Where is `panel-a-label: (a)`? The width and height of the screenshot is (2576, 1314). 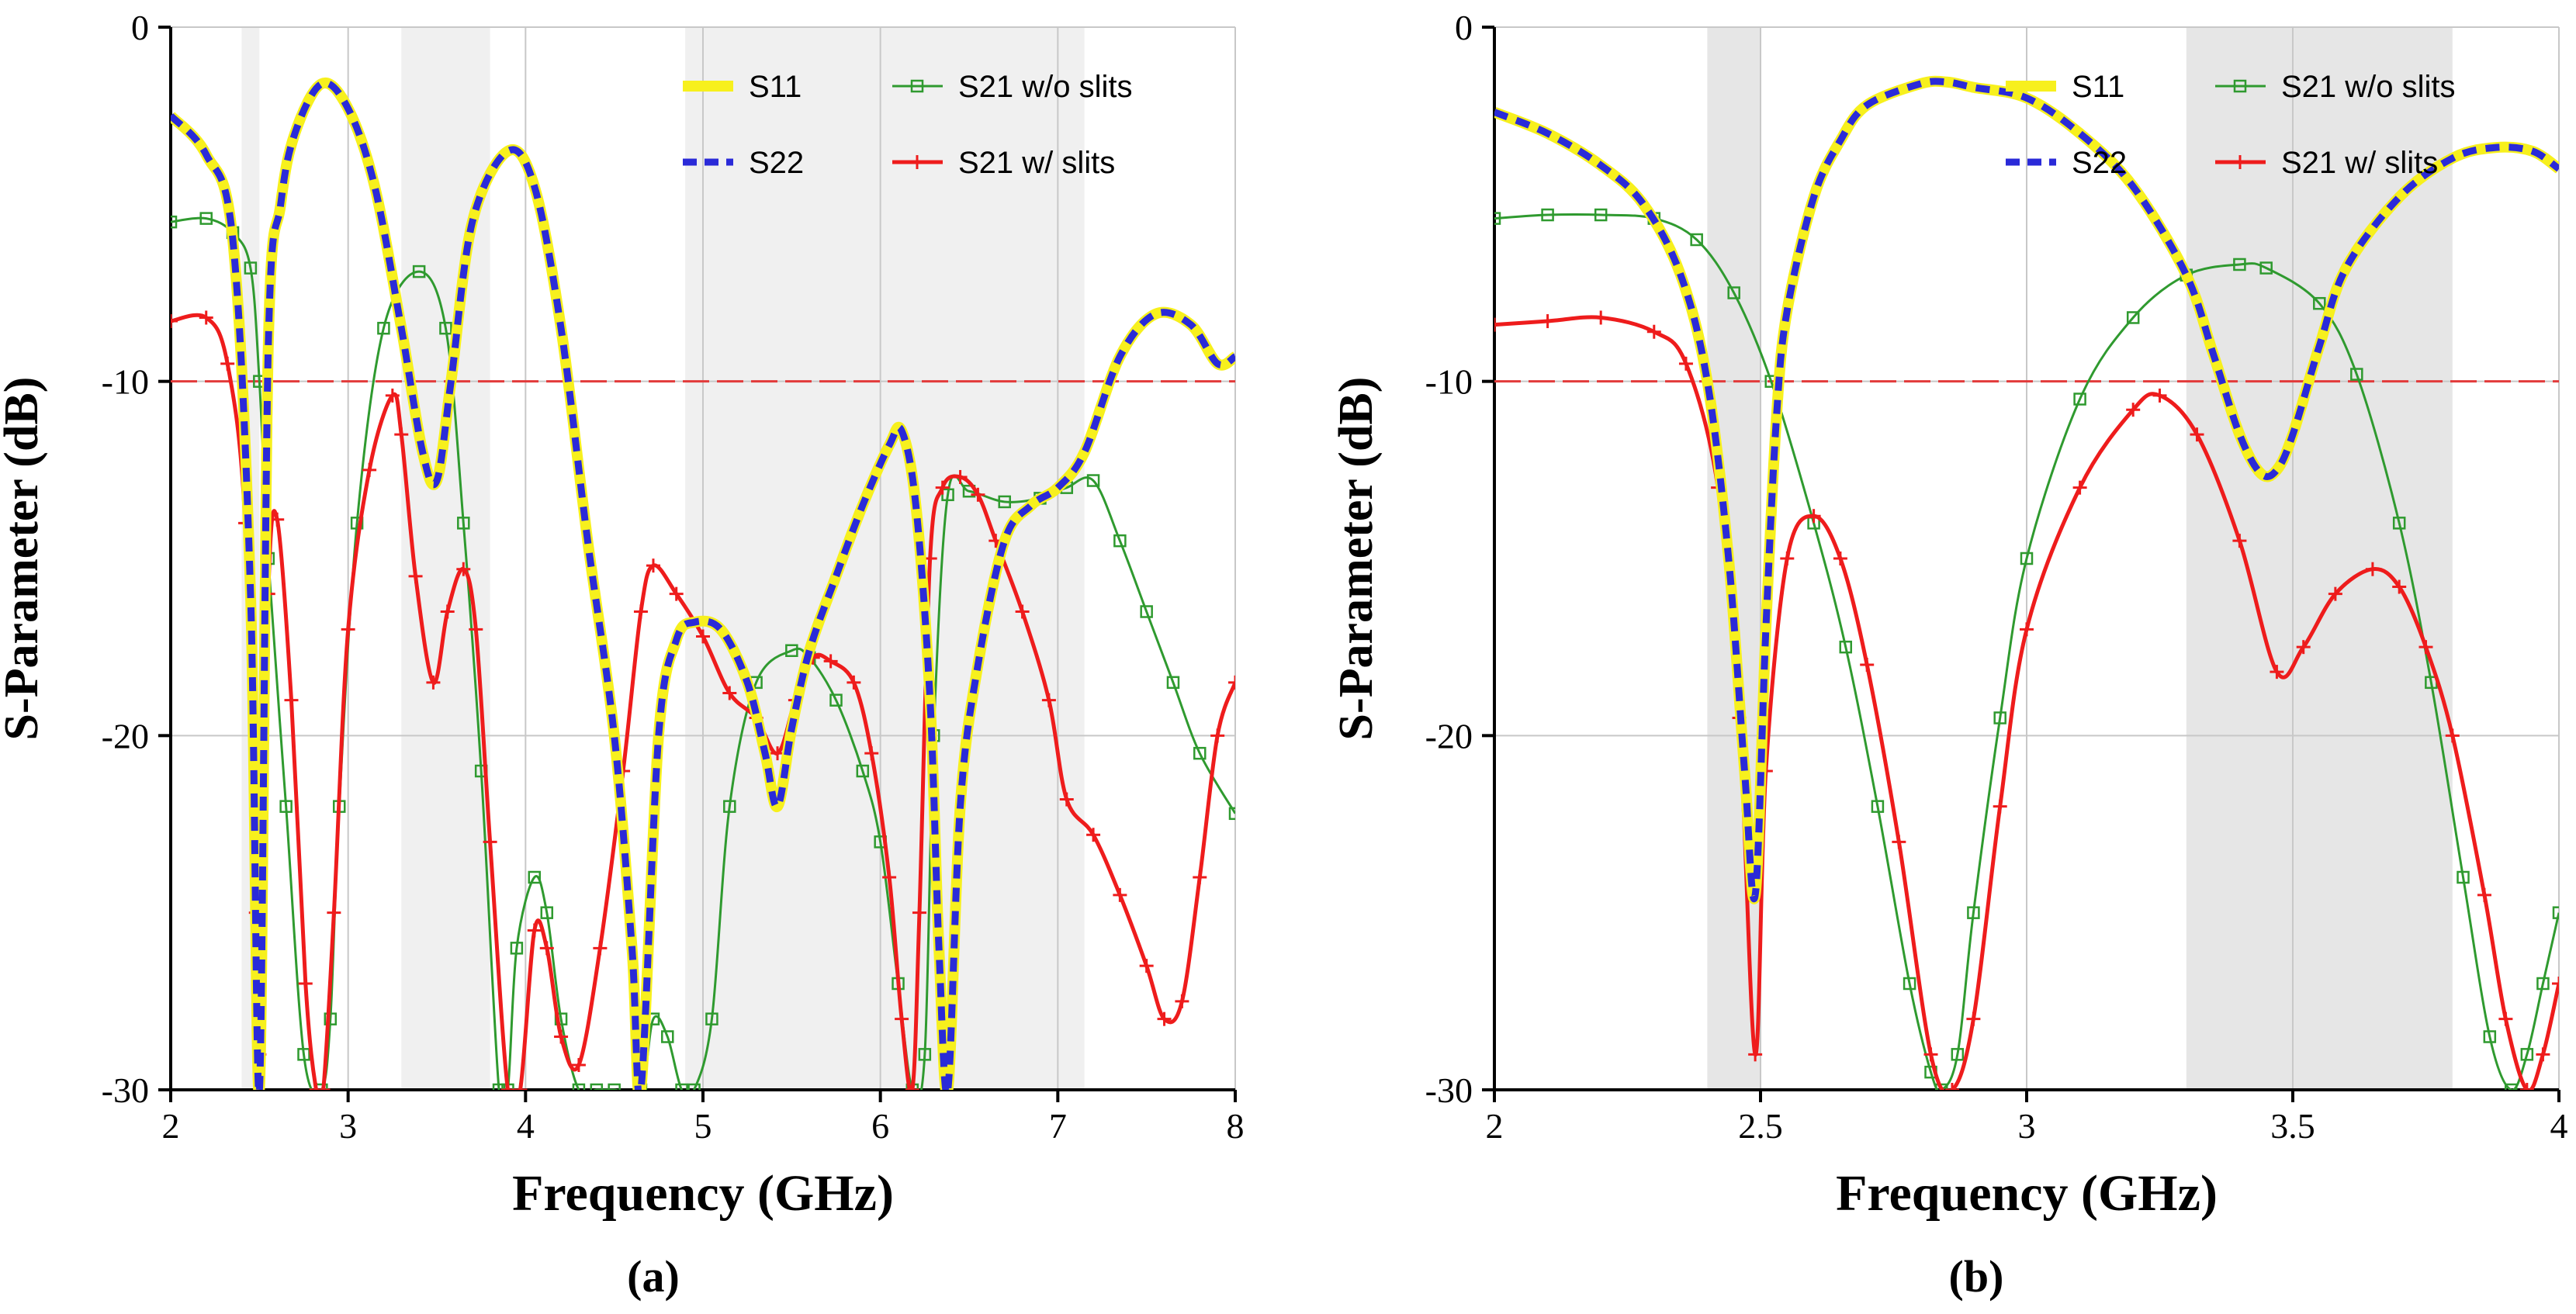
panel-a-label: (a) is located at coordinates (653, 1276).